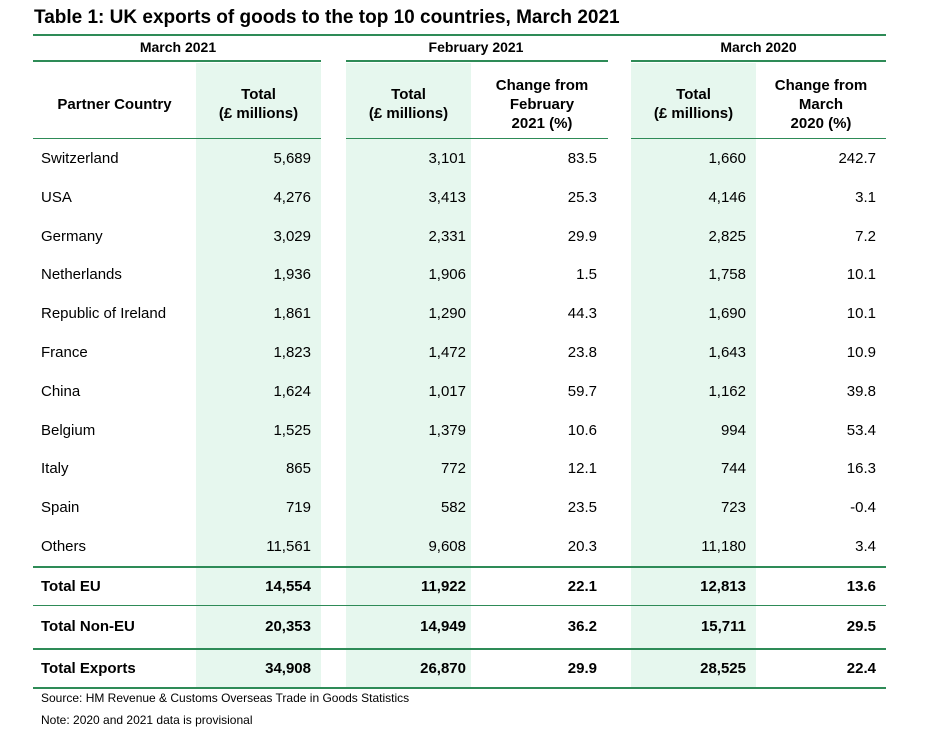 The width and height of the screenshot is (926, 744). I want to click on rule-above-total-eu, so click(459, 567).